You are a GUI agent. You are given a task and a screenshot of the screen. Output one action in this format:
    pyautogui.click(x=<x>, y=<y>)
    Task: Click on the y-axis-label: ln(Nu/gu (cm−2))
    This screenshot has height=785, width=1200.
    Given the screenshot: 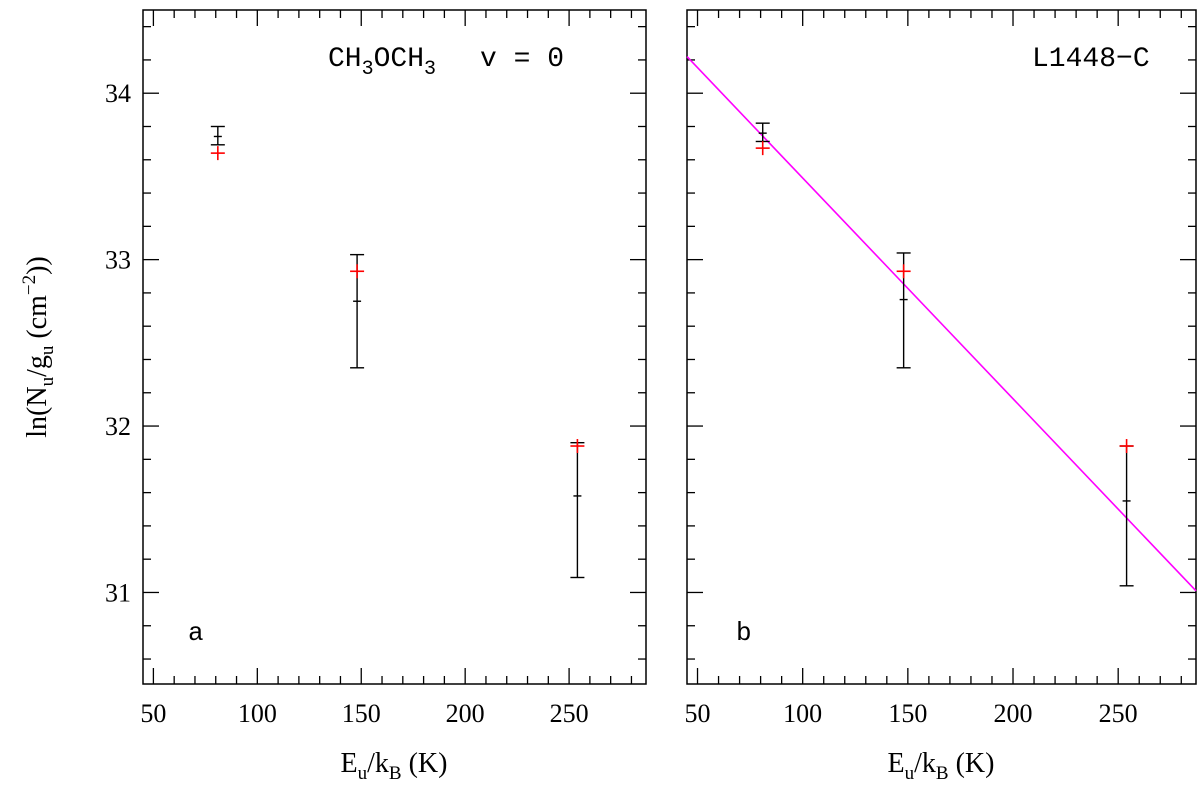 What is the action you would take?
    pyautogui.click(x=38, y=347)
    